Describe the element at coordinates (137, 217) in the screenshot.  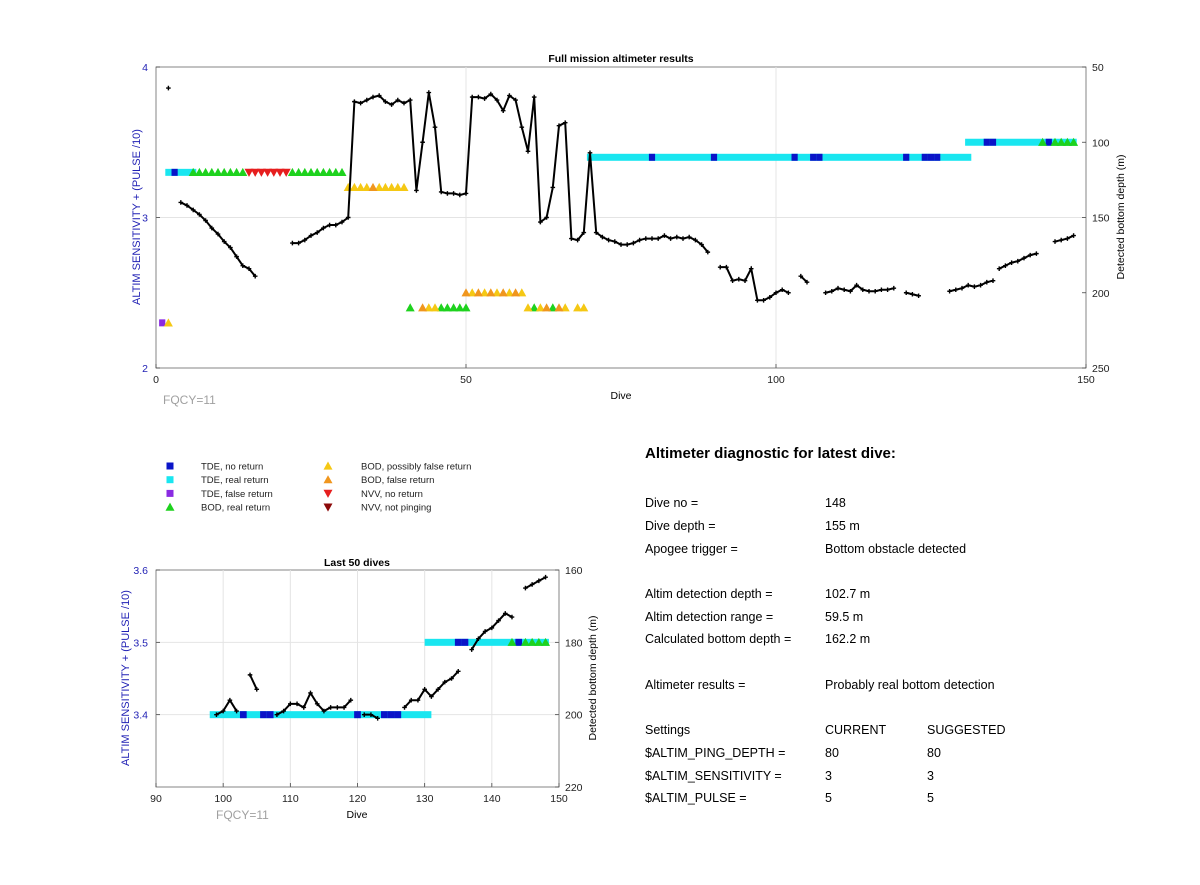
I see `top-left-axis-label: ALTIM SENSITIVITY + (PULSE /10)` at that location.